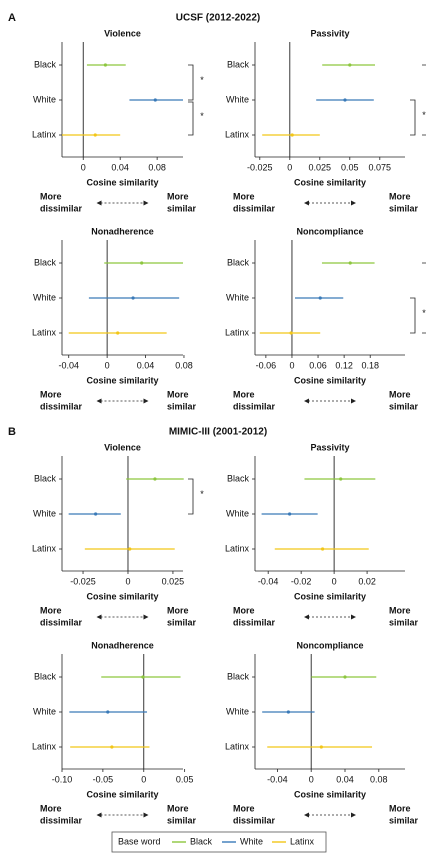 Image resolution: width=426 pixels, height=863 pixels. What do you see at coordinates (12, 18) in the screenshot?
I see `section-label: A` at bounding box center [12, 18].